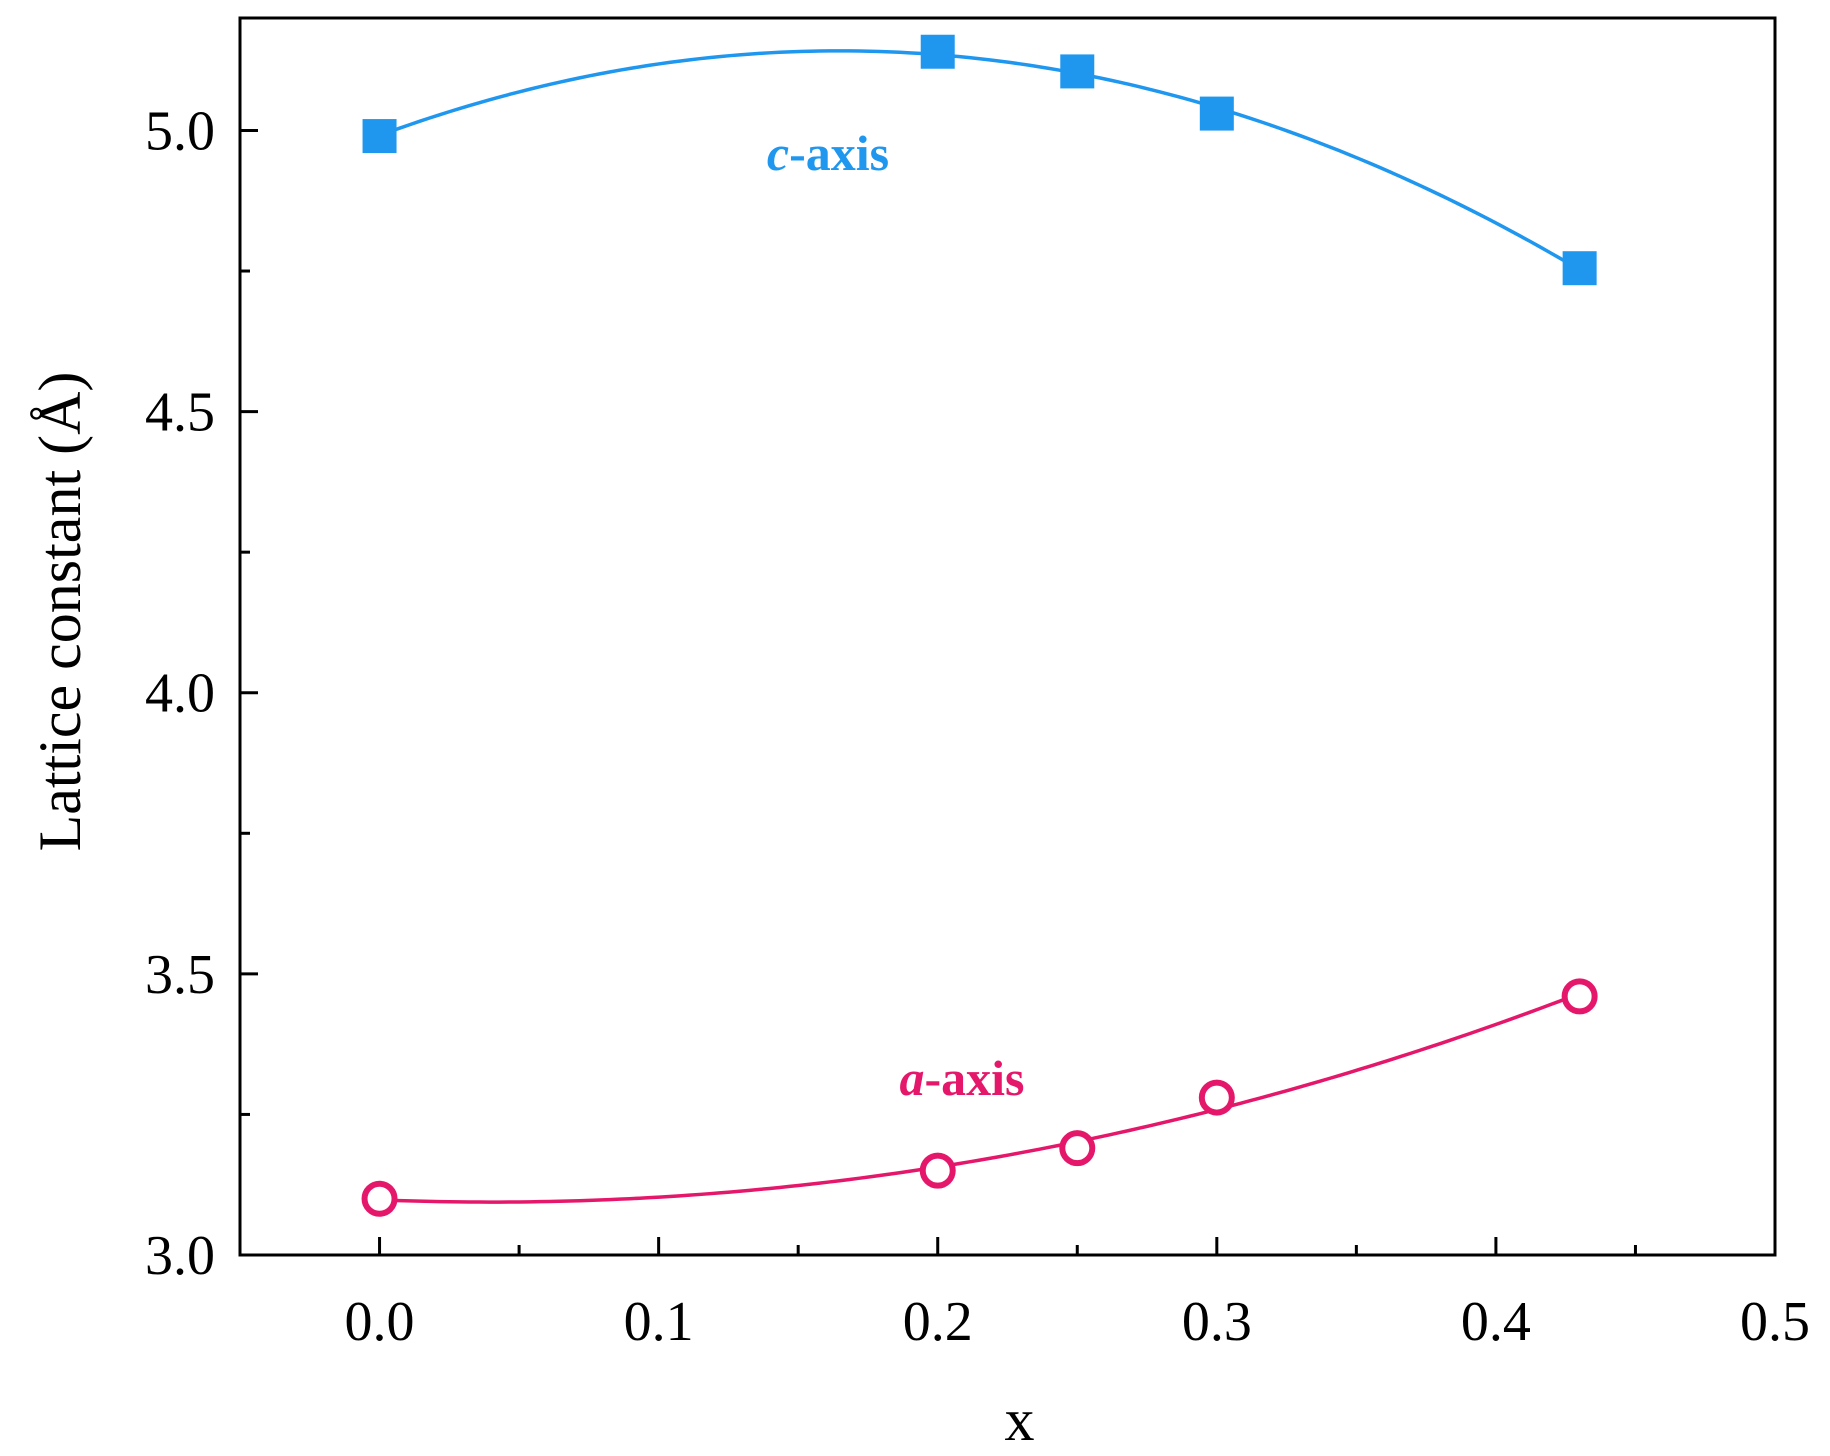 The width and height of the screenshot is (1830, 1456). I want to click on series-label-c-italic: c, so click(778, 153).